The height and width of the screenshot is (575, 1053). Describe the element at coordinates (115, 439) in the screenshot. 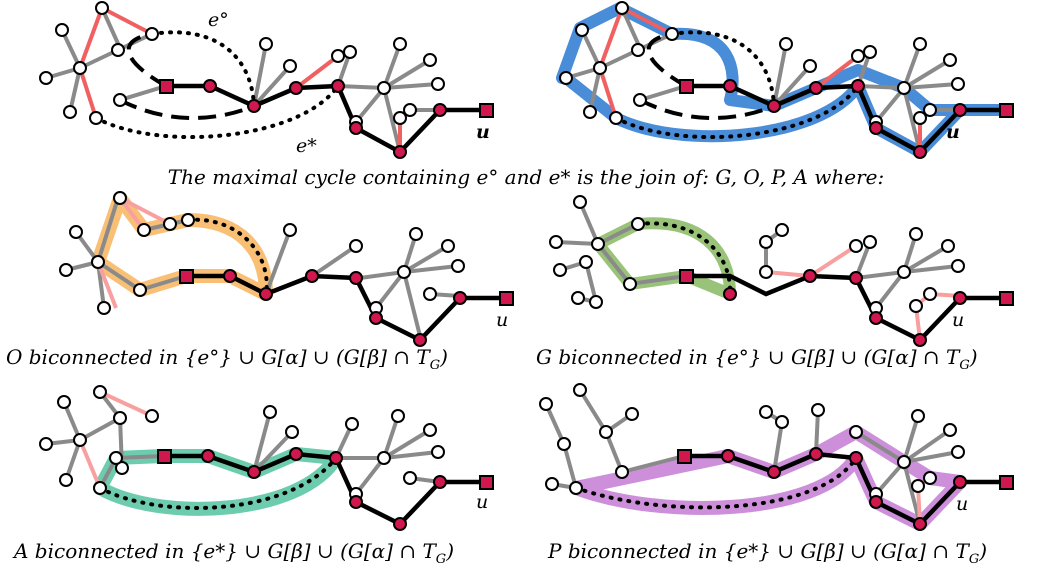

I see `red-edges` at that location.